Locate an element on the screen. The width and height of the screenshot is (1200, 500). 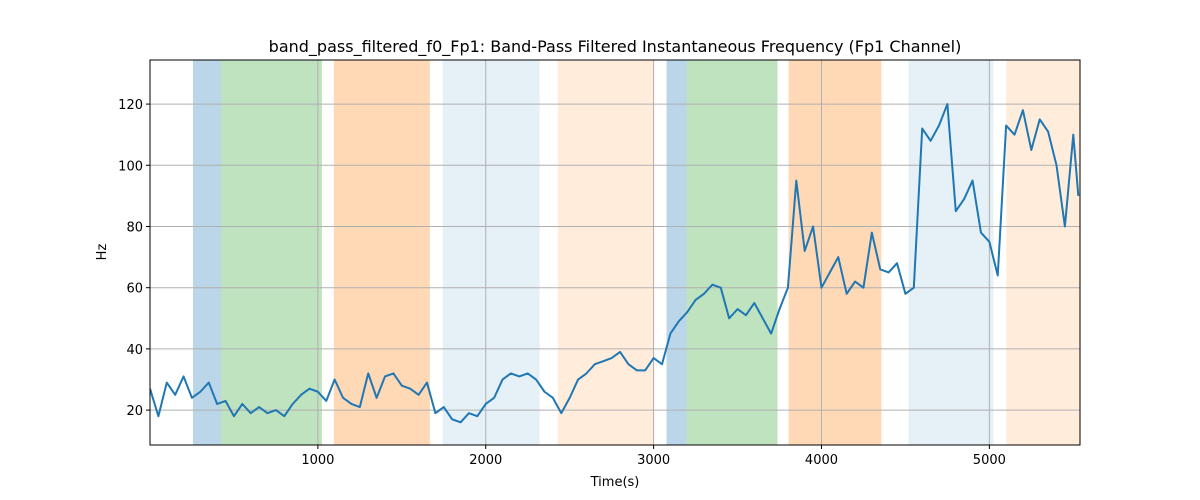
x-tick-label: 1000 is located at coordinates (317, 460).